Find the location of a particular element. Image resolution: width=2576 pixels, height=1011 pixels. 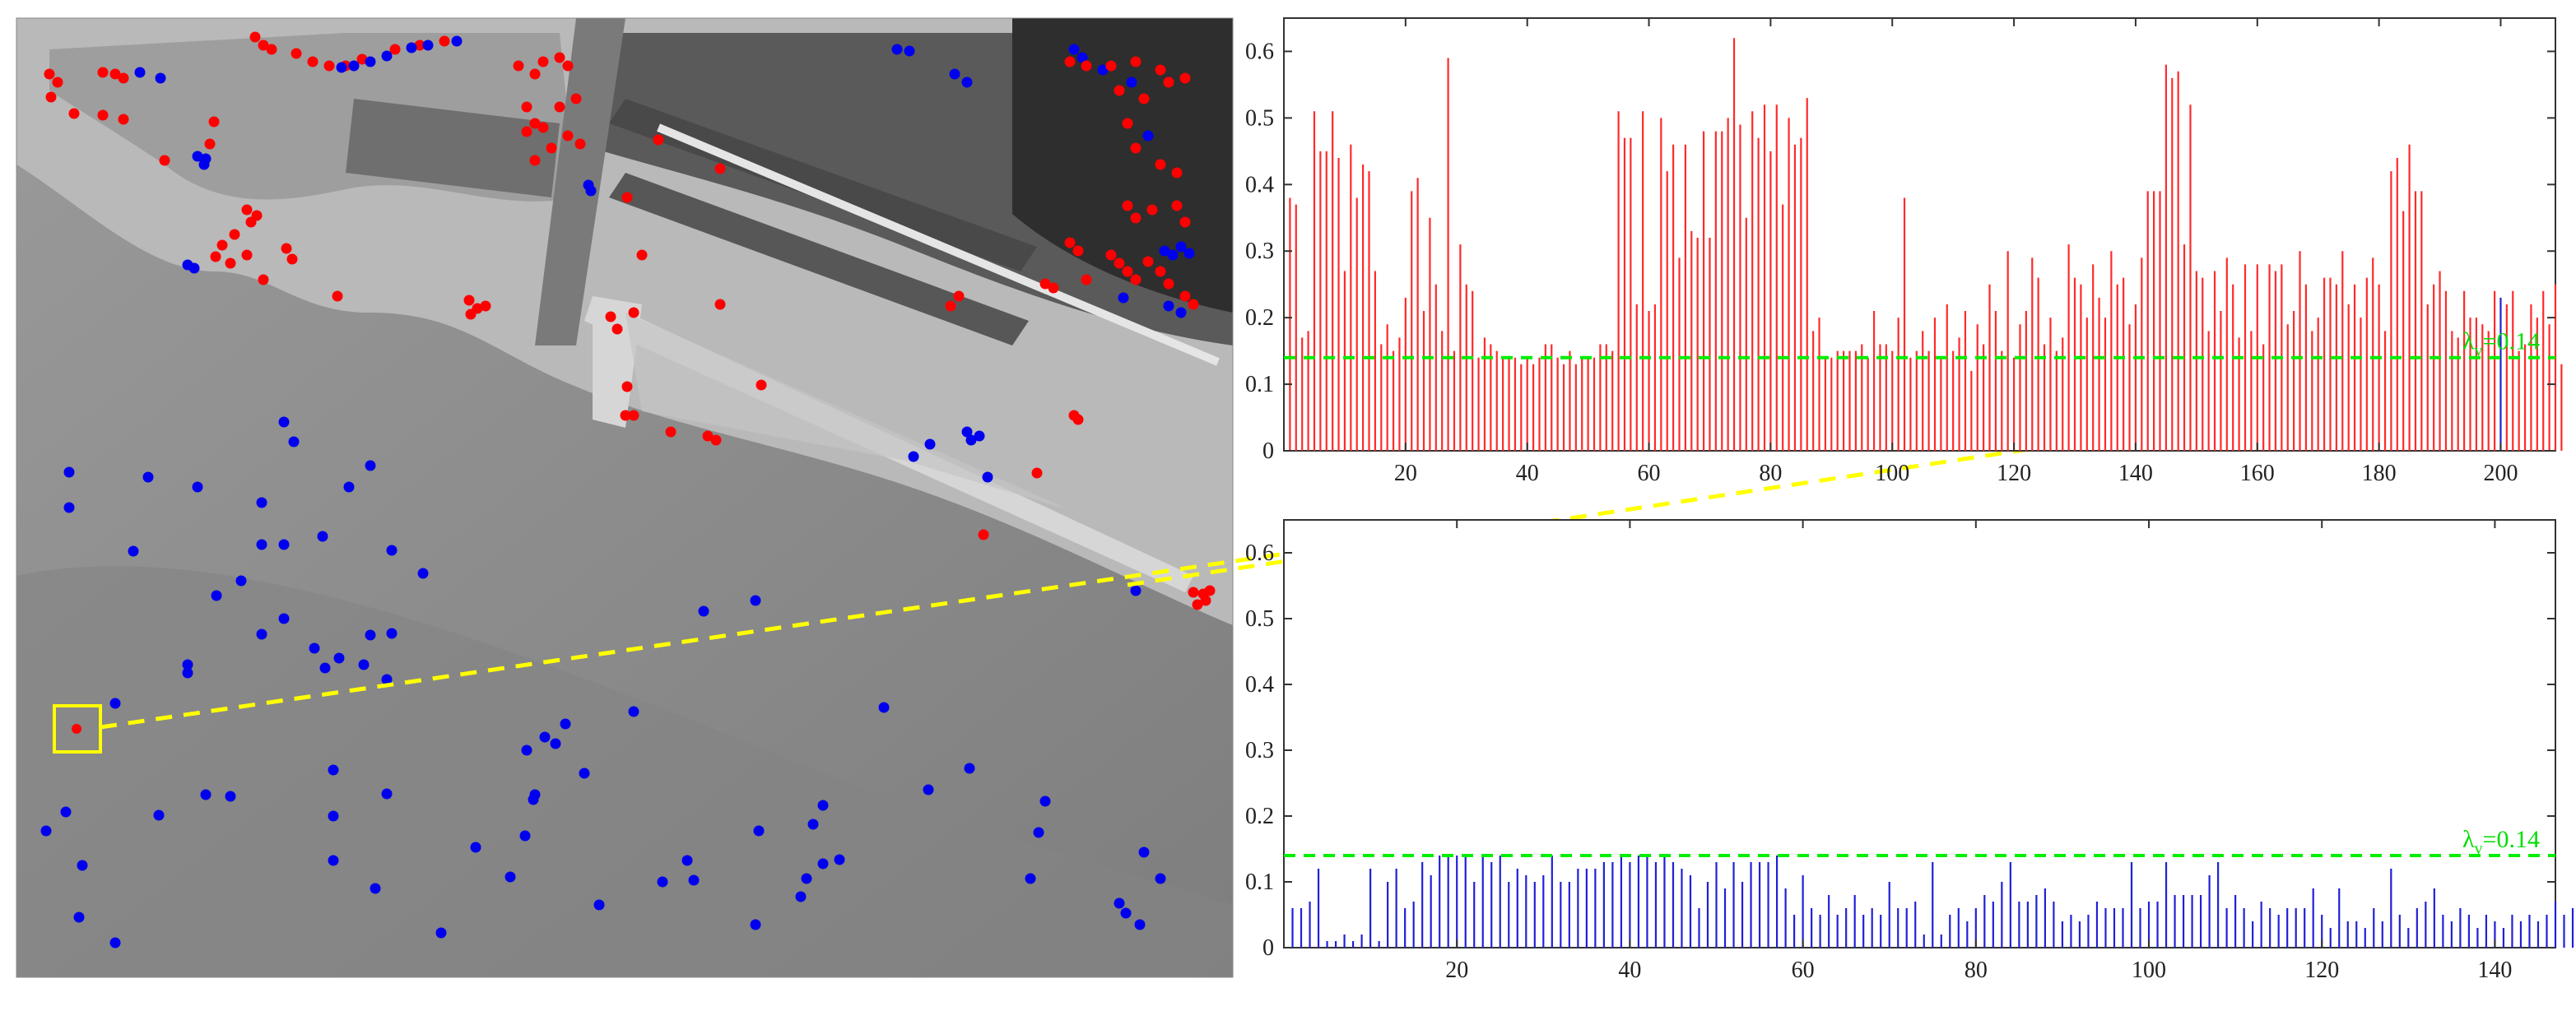

road is located at coordinates (938, 244).